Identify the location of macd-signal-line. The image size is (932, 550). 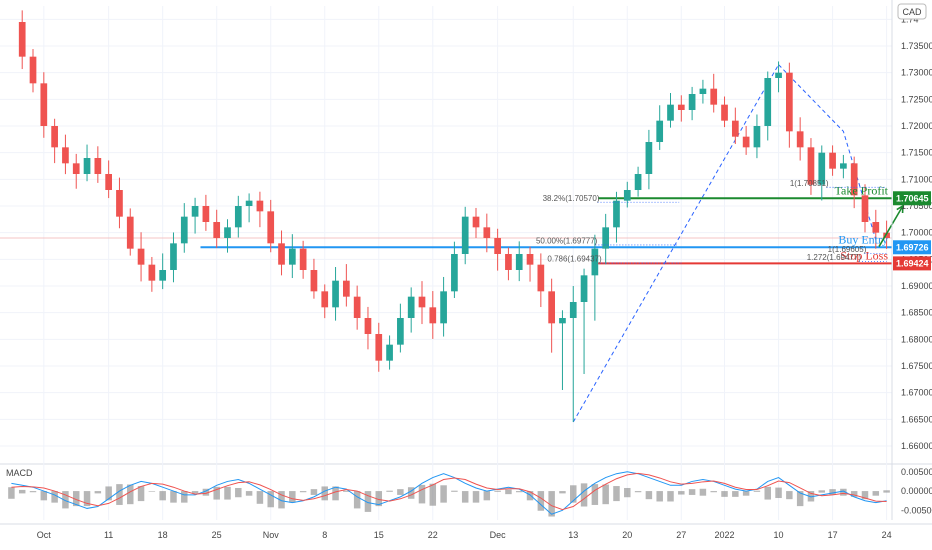
(449, 491).